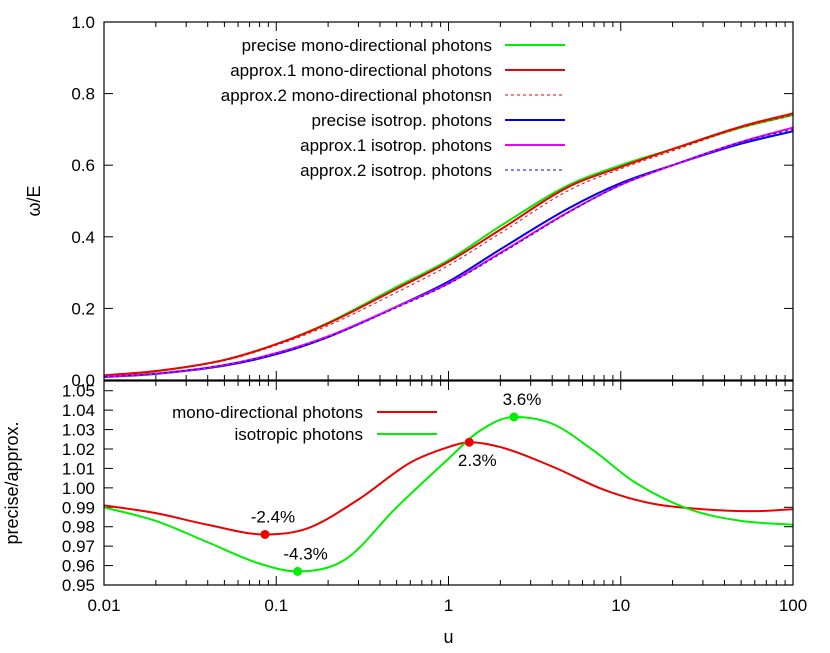 The height and width of the screenshot is (653, 830). Describe the element at coordinates (78, 507) in the screenshot. I see `y-tick-label: 0.99` at that location.